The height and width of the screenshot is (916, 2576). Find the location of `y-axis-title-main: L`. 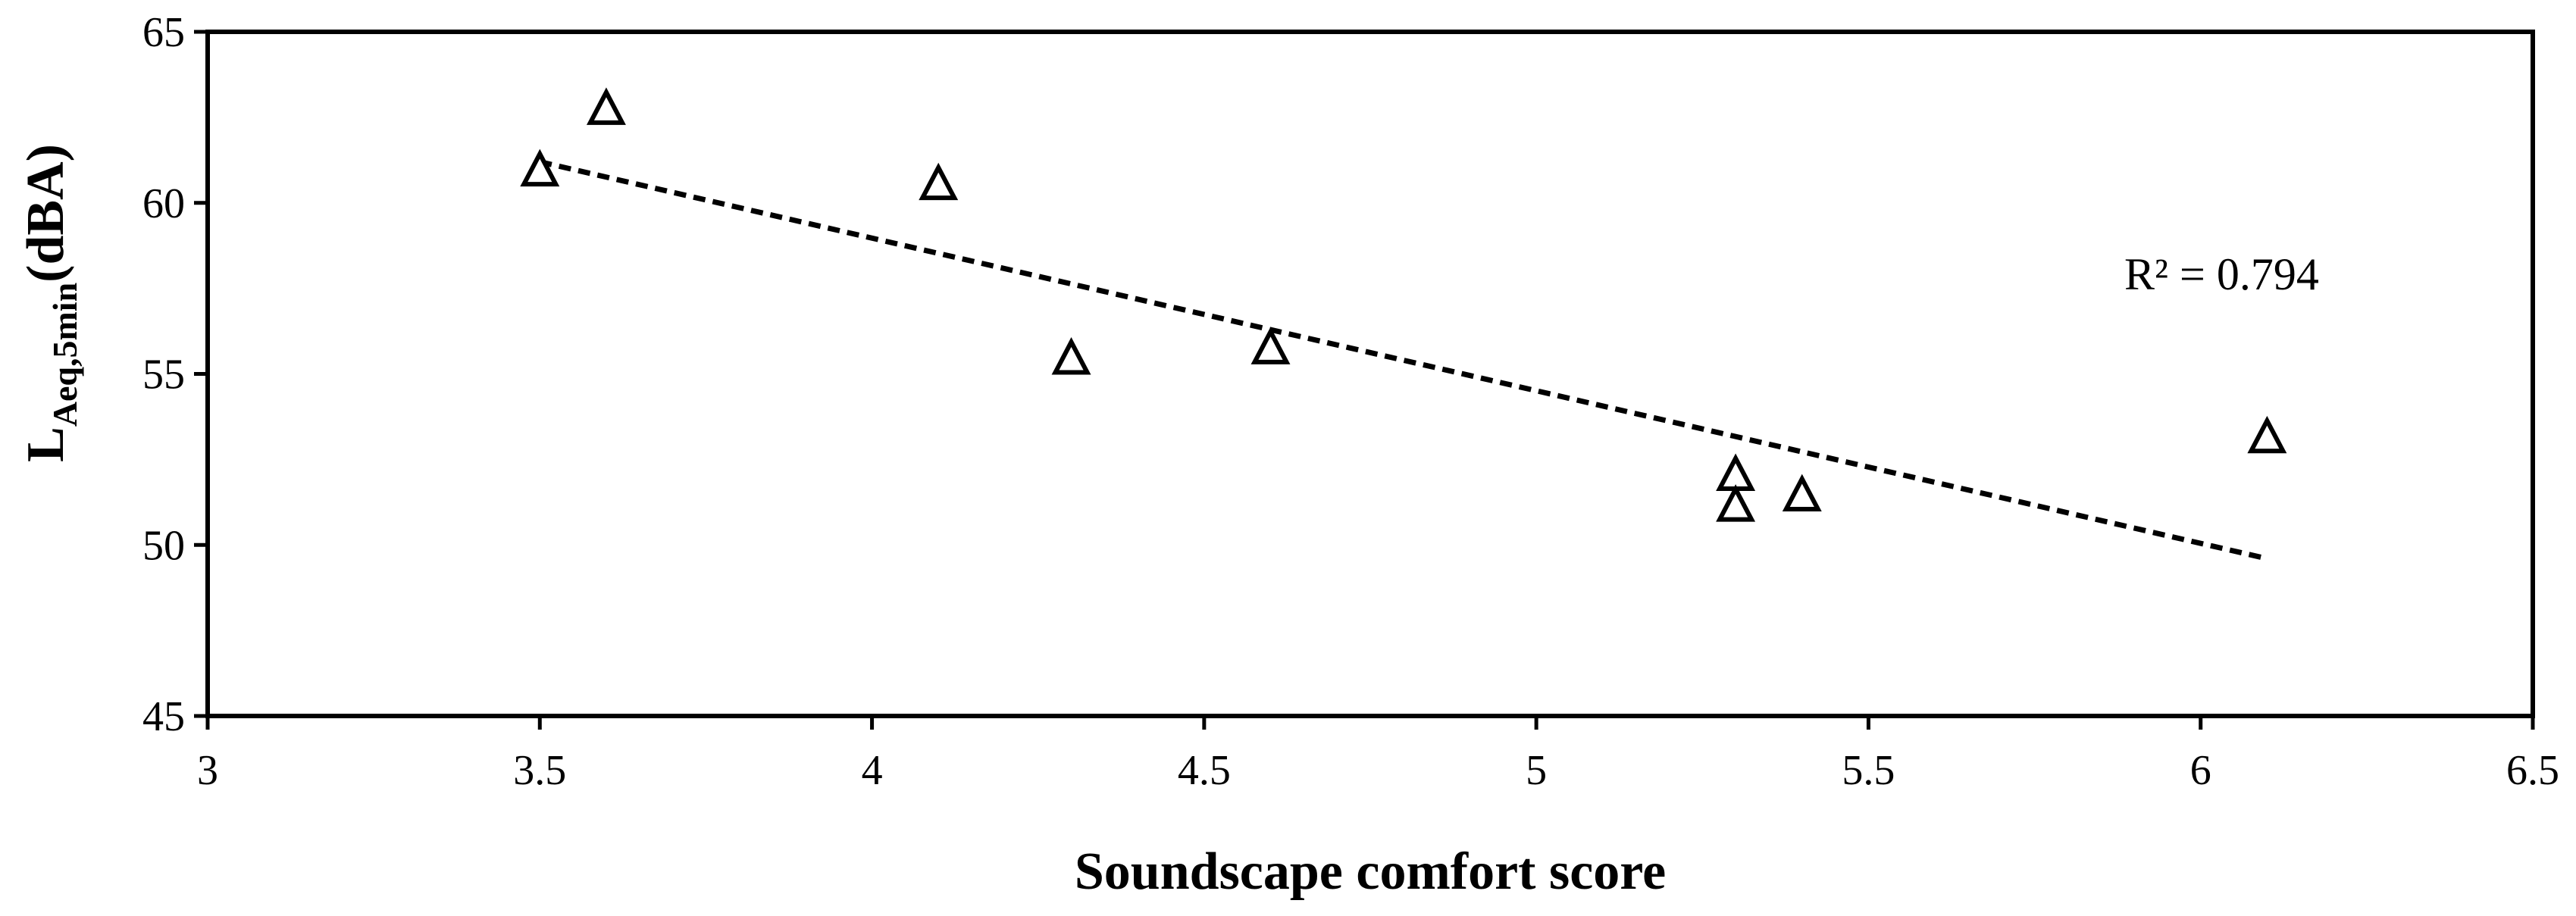

y-axis-title-main: L is located at coordinates (46, 444).